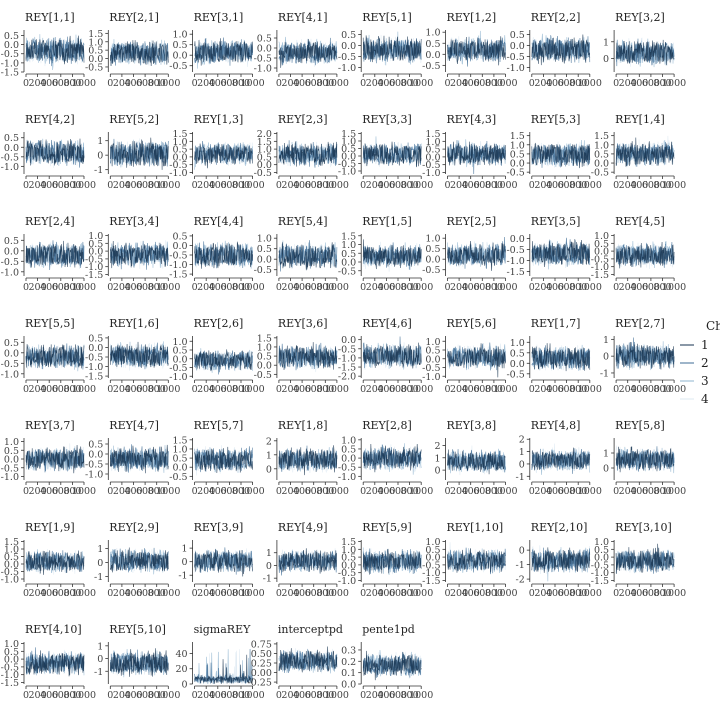 Image resolution: width=720 pixels, height=720 pixels. Describe the element at coordinates (269, 441) in the screenshot. I see `y-tick-label: 2` at that location.